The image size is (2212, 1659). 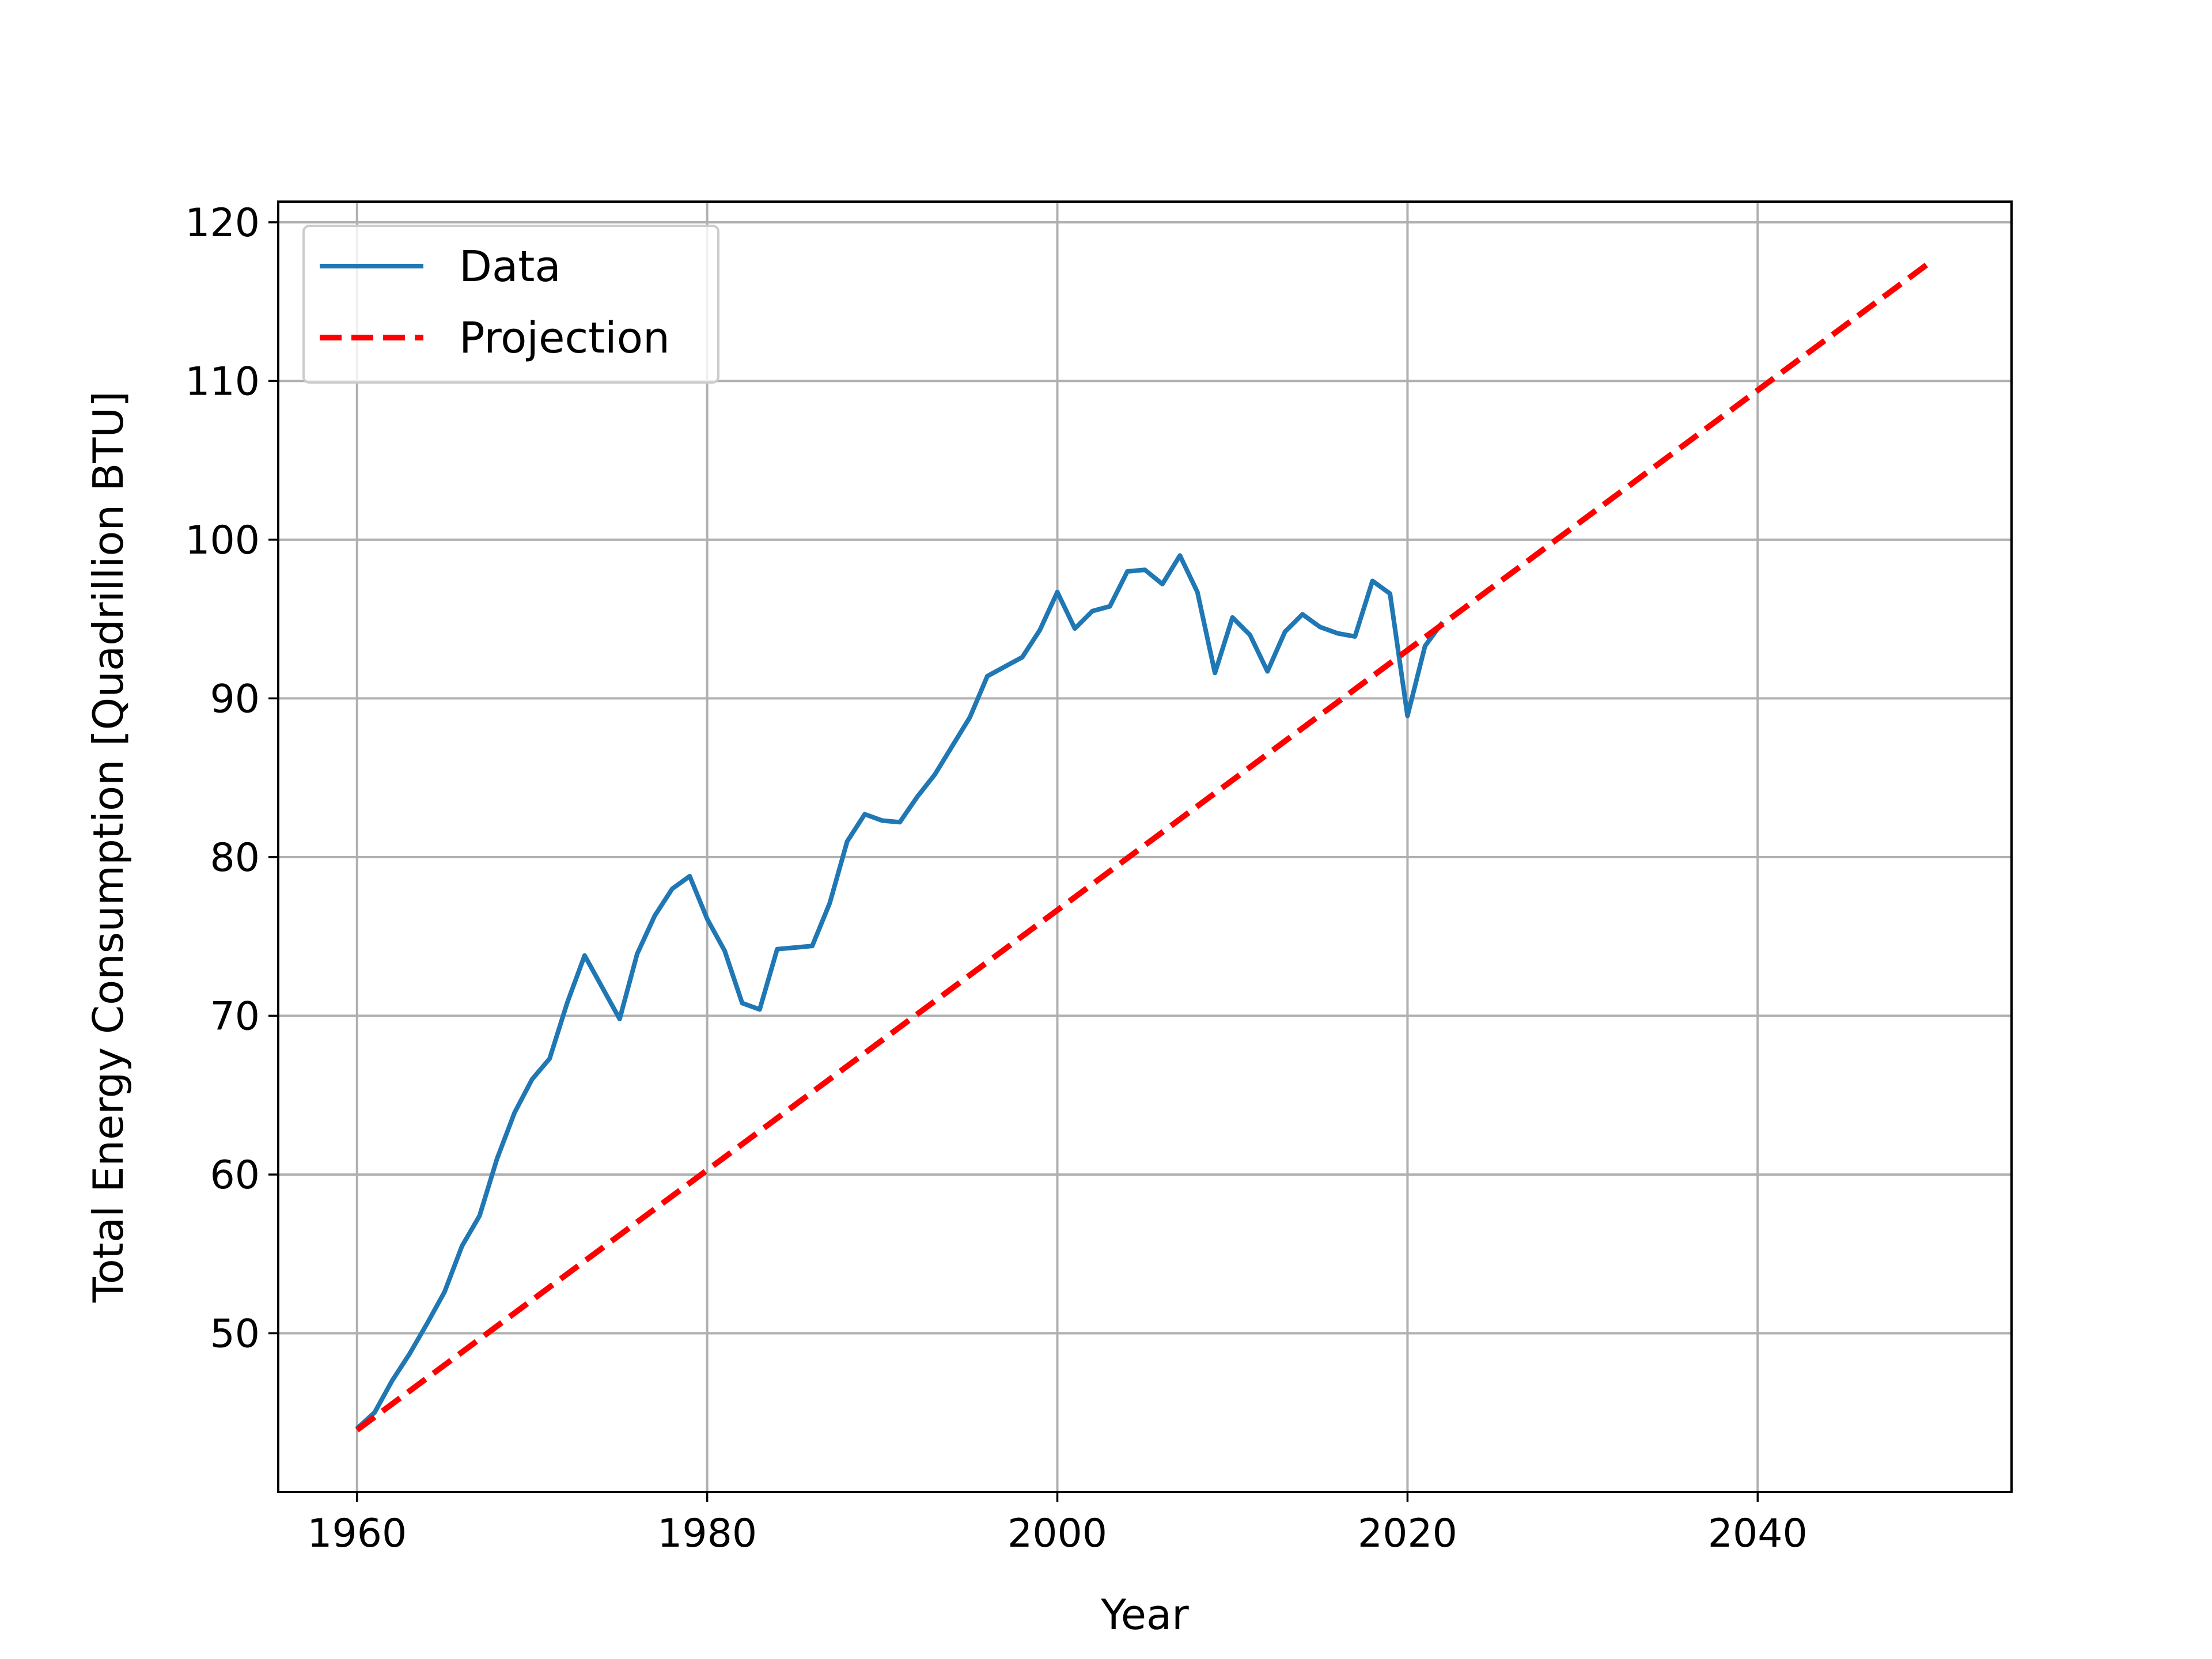 I want to click on legend-label-data: Data, so click(x=510, y=266).